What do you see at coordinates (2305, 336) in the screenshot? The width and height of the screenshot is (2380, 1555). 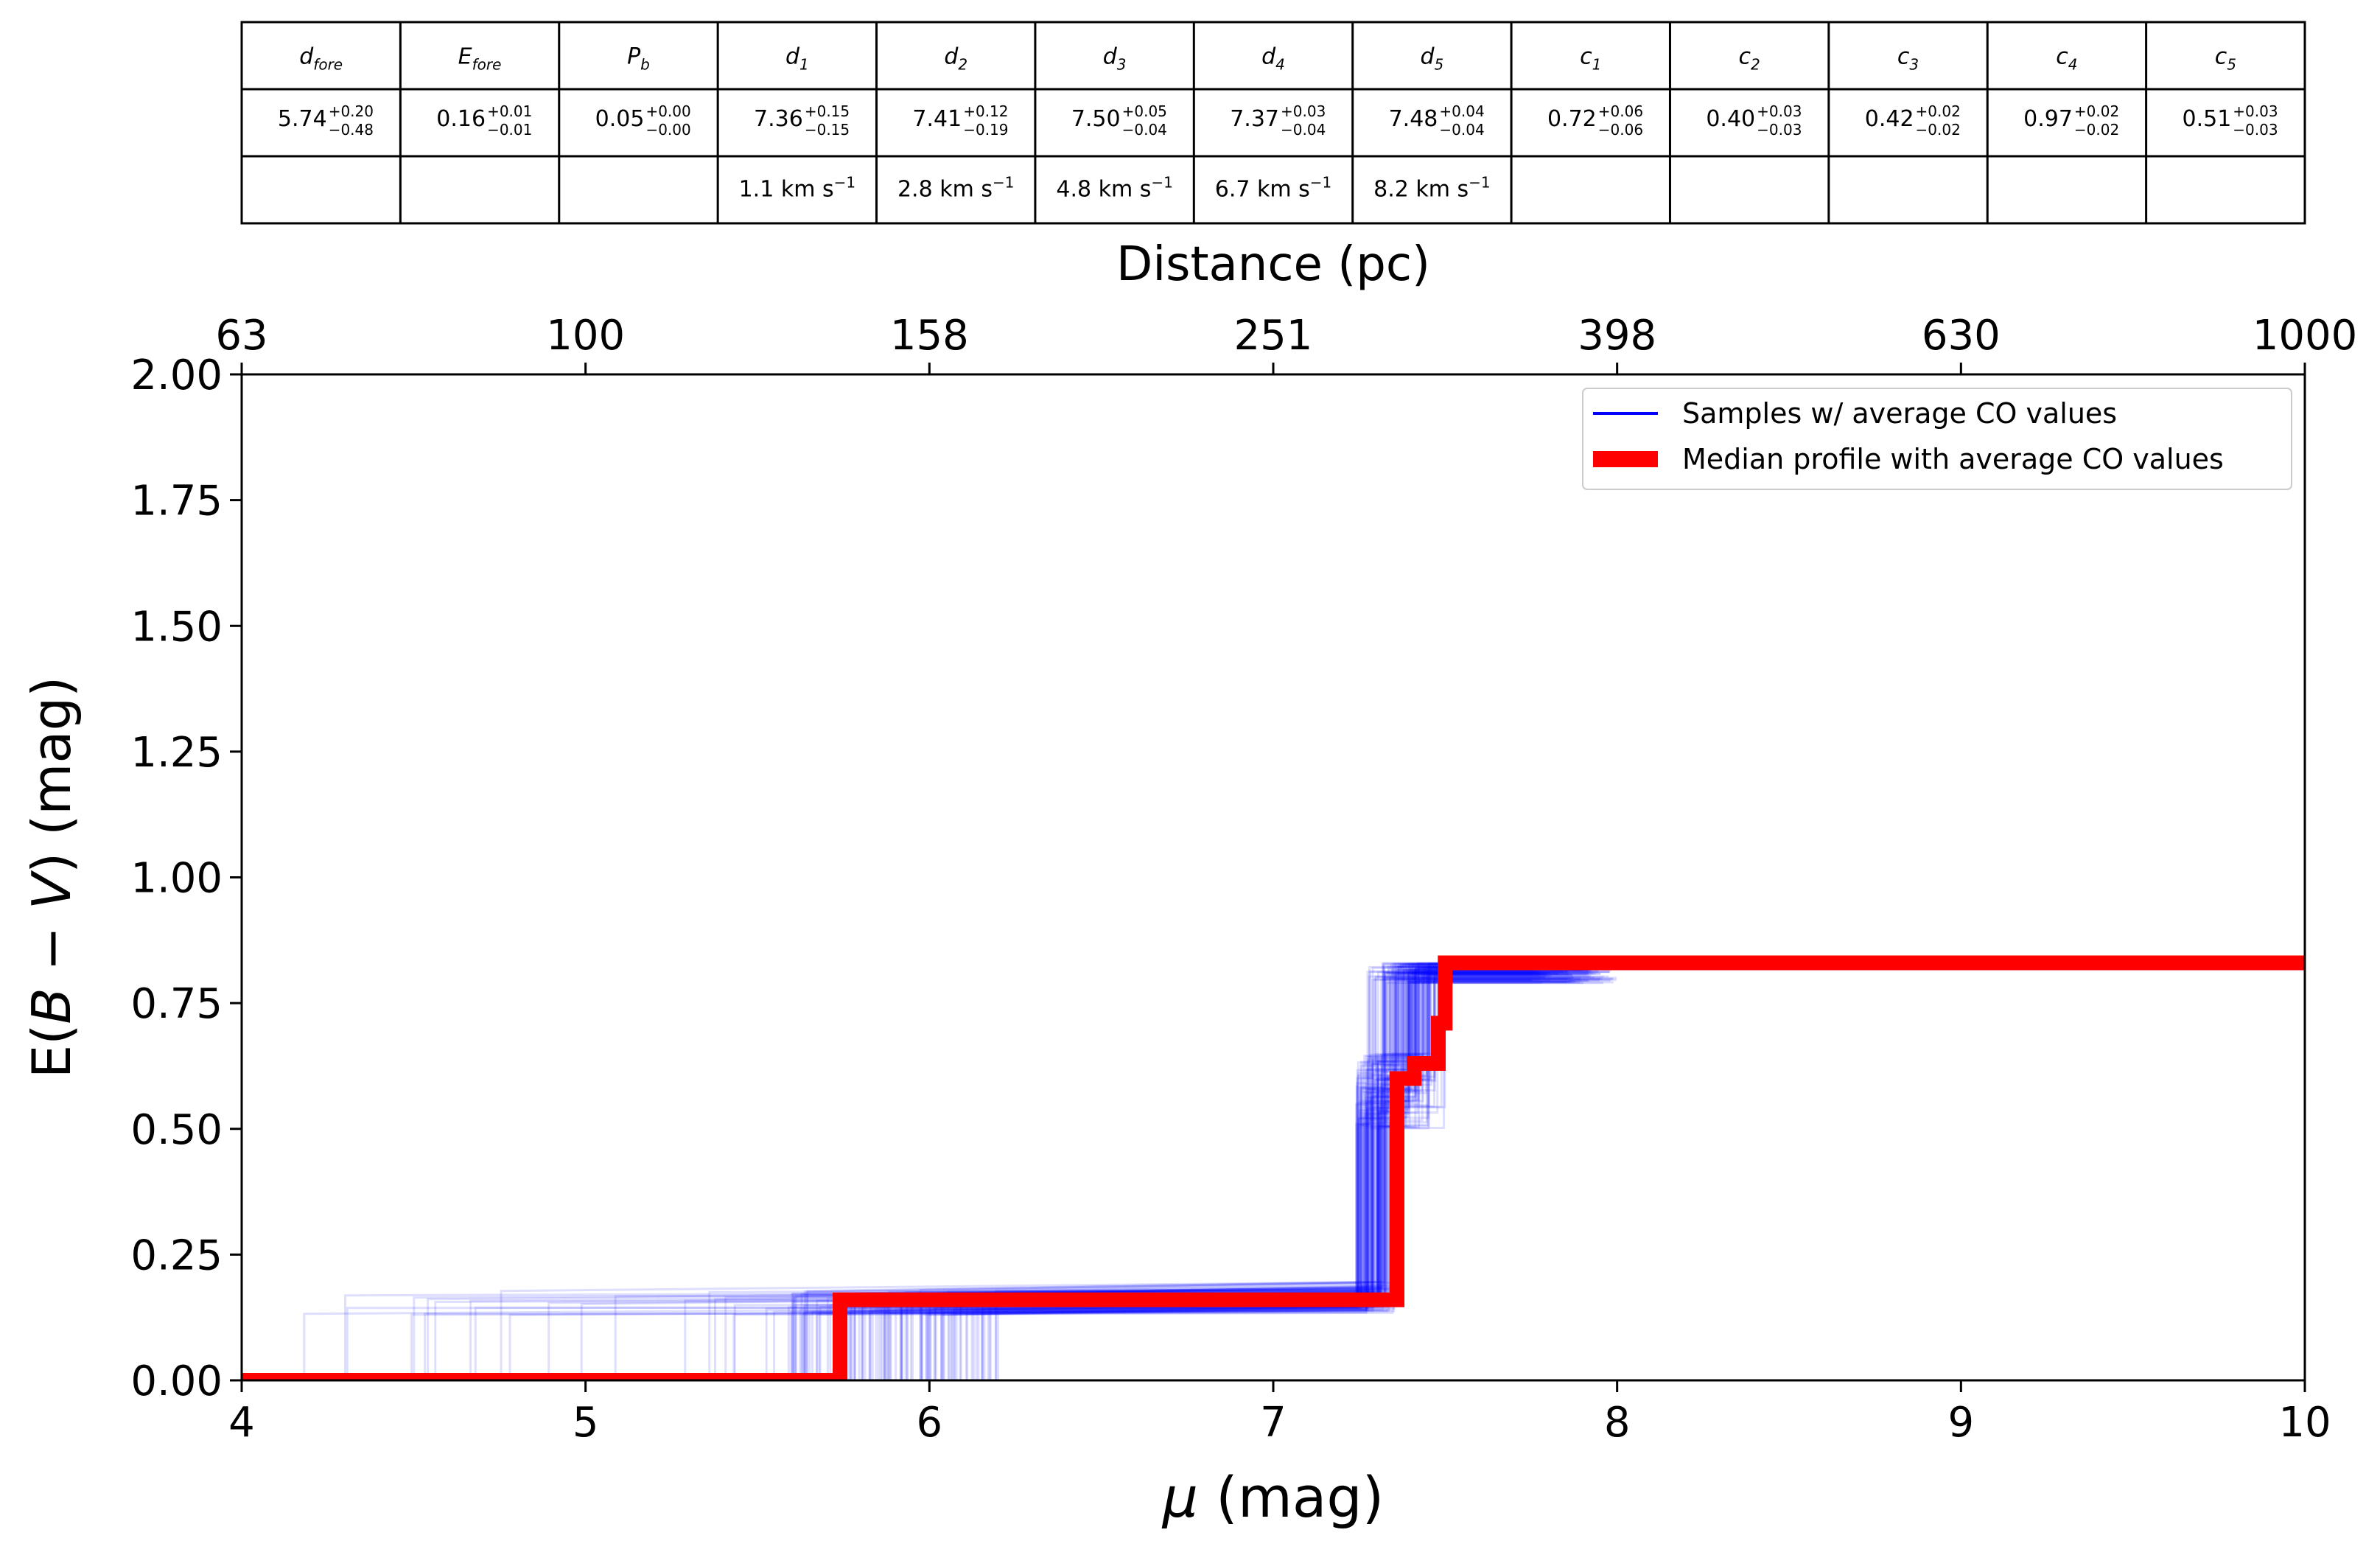 I see `top-tick-label: 1000` at bounding box center [2305, 336].